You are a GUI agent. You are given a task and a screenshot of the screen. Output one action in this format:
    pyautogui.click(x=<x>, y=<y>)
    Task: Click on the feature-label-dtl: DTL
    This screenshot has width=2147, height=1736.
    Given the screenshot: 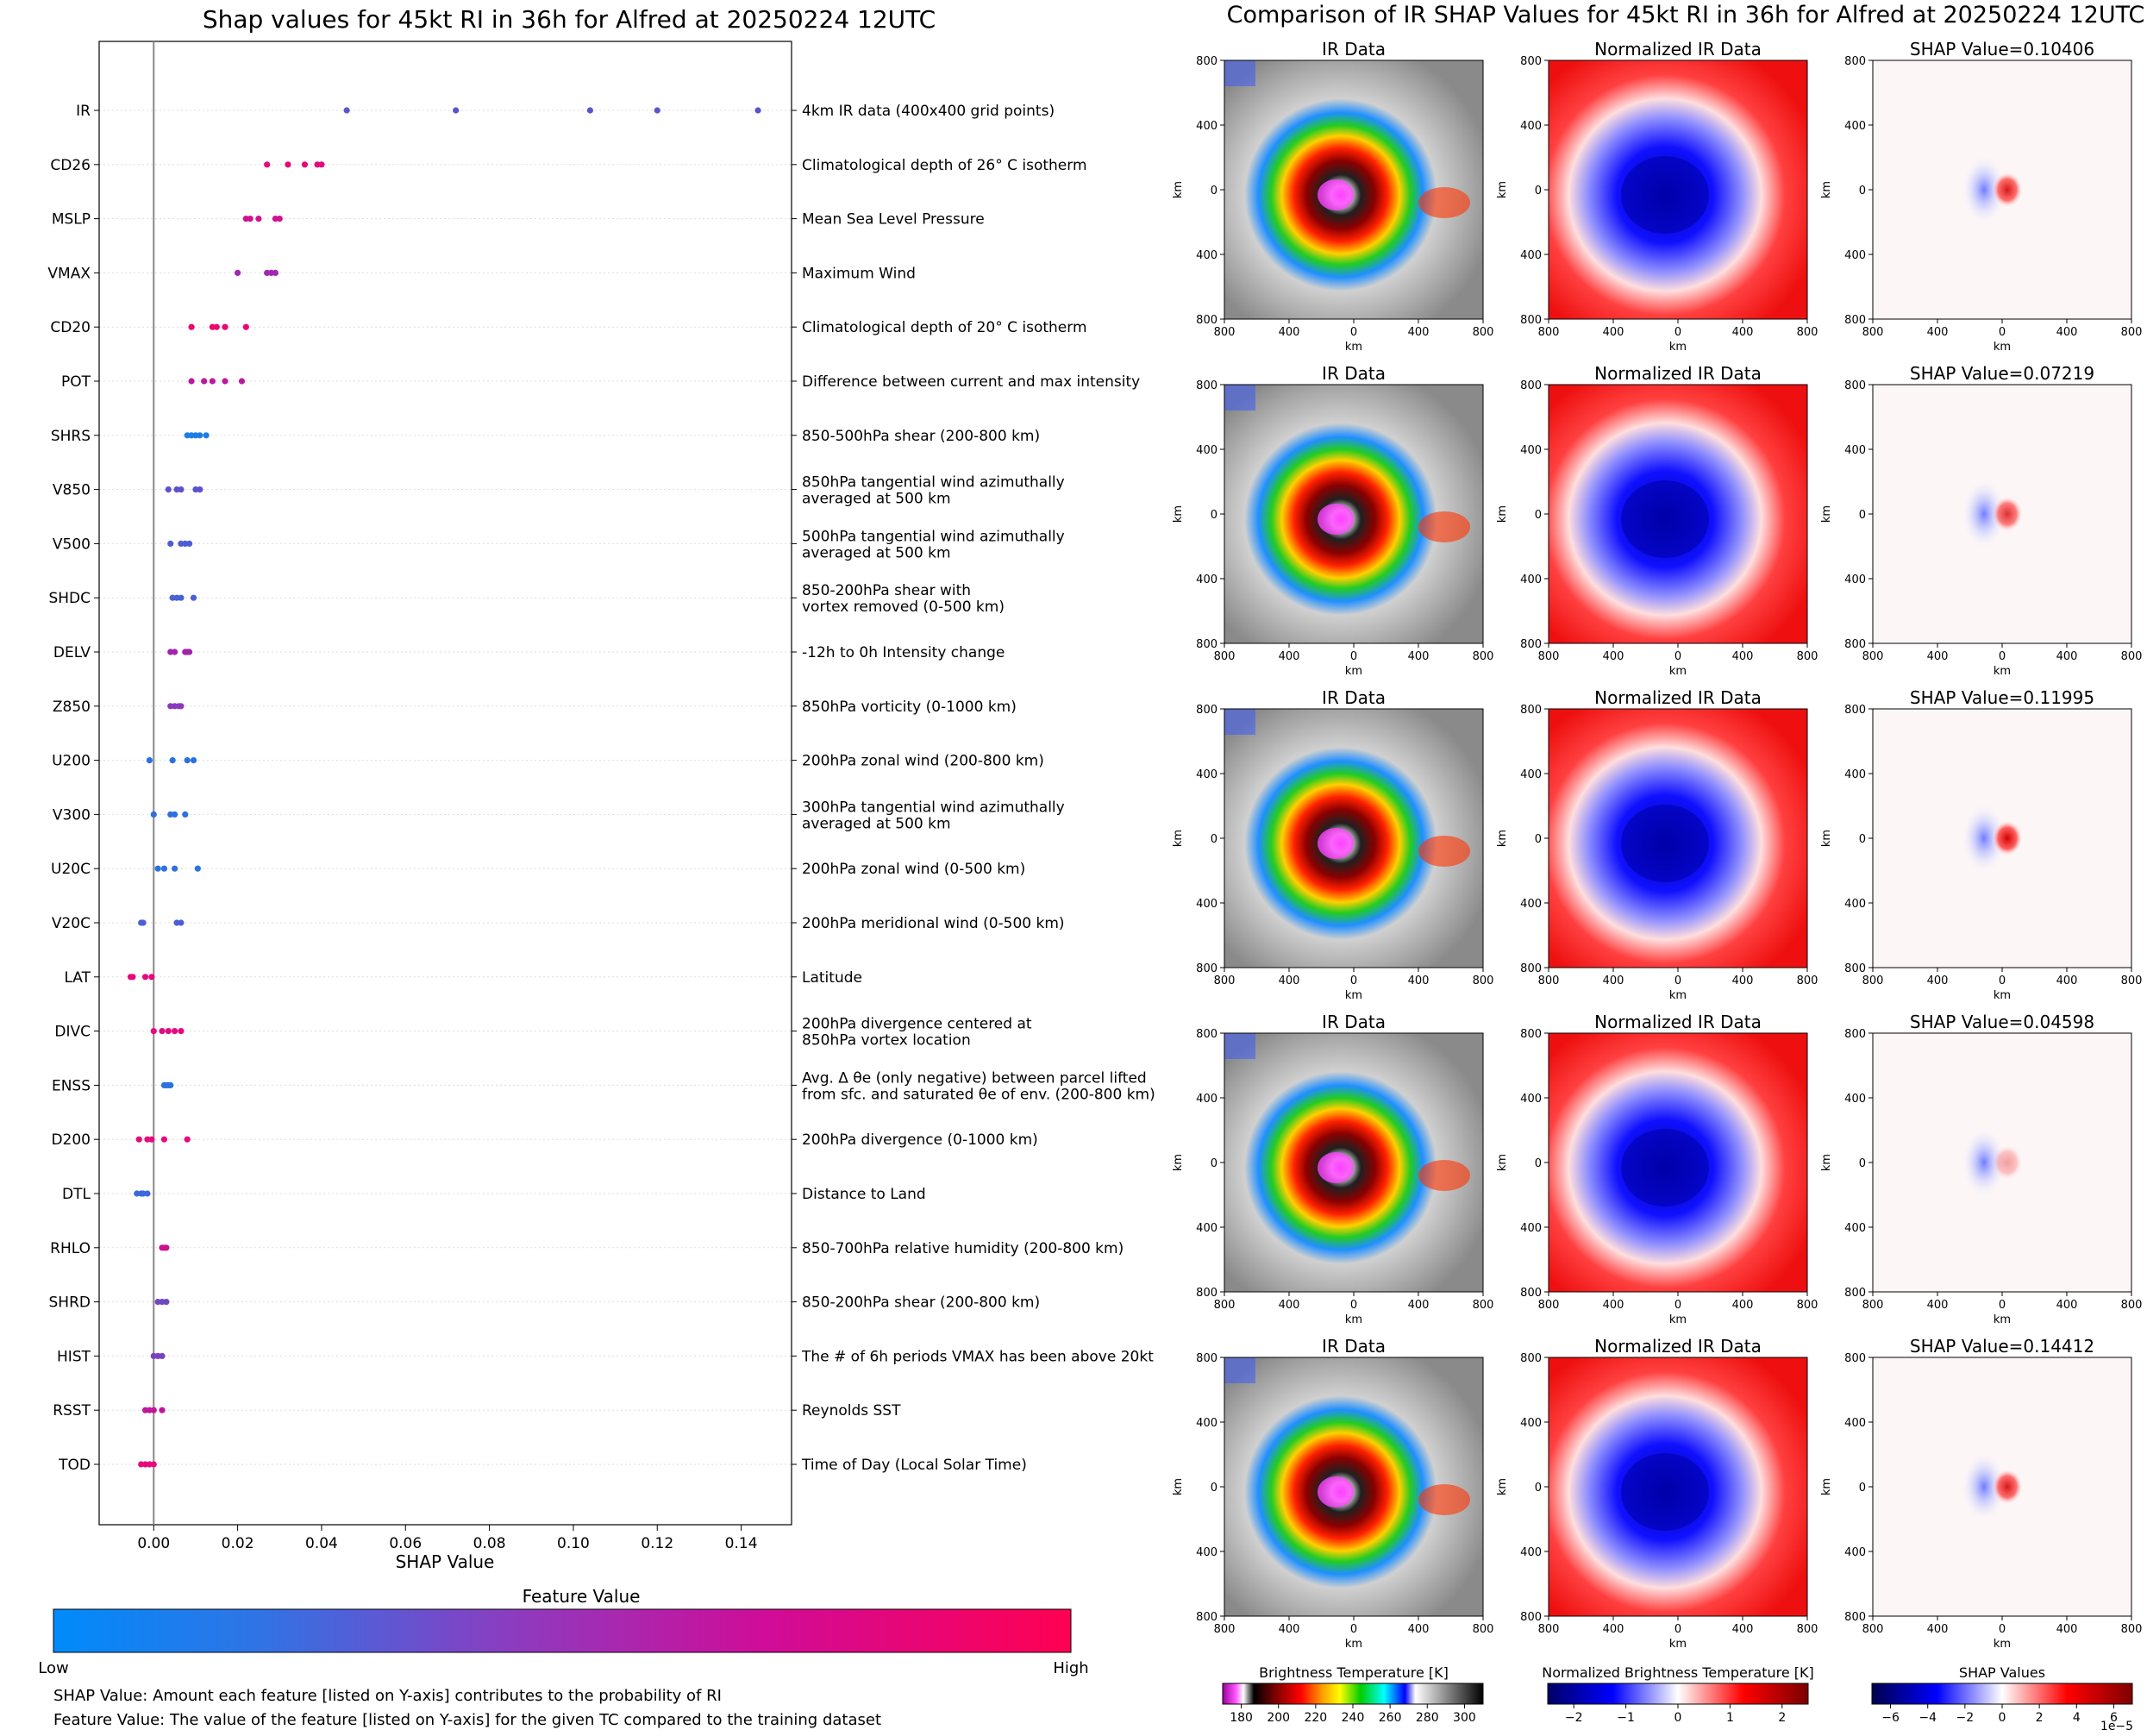 What is the action you would take?
    pyautogui.click(x=76, y=1194)
    